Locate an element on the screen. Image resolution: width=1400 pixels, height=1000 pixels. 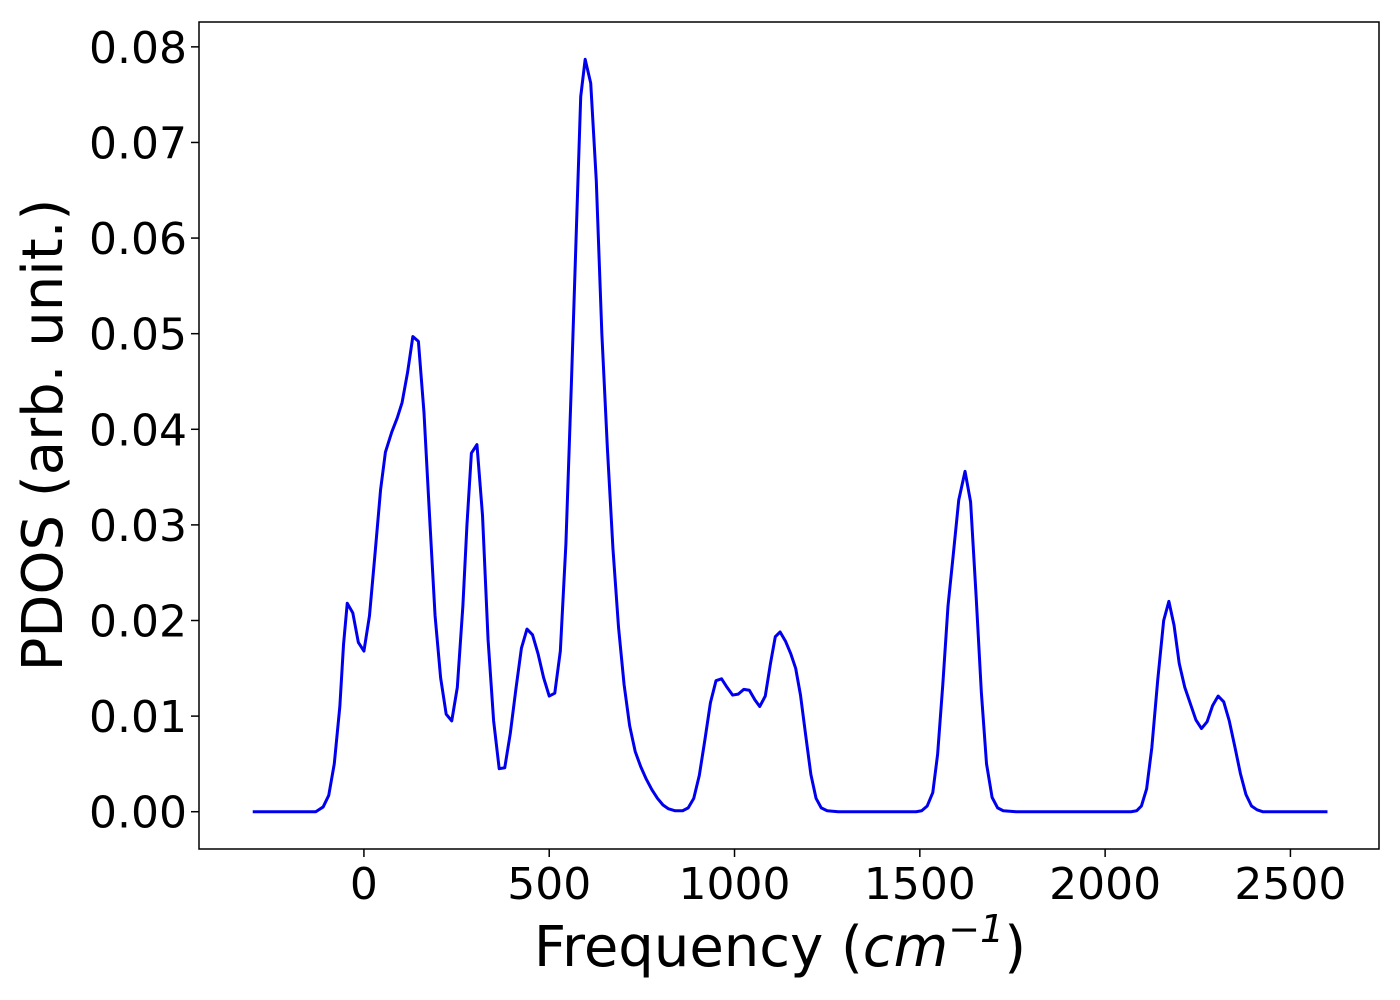
y-tick-label: 0.07 is located at coordinates (138, 143).